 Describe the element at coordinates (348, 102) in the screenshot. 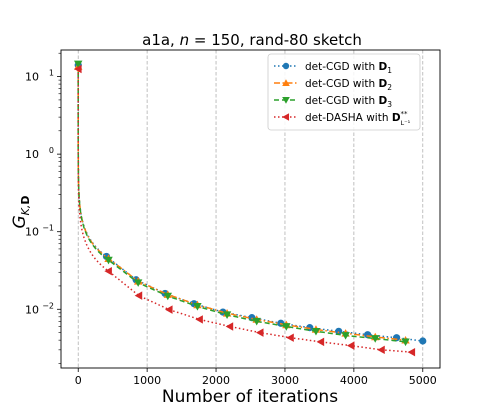

I see `legend-label: det-CGD with D3` at that location.